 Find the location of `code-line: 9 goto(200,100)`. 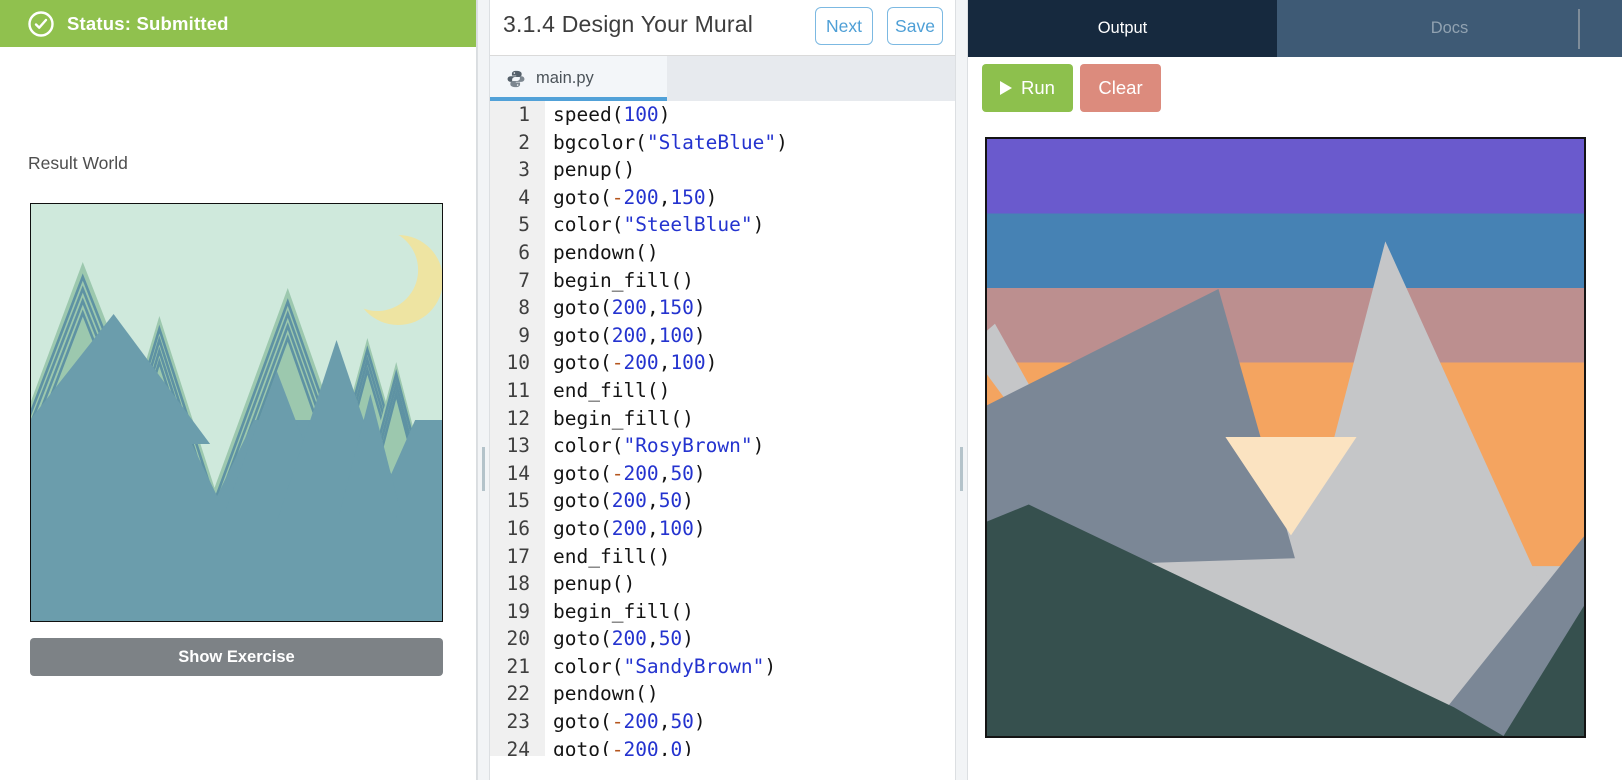

code-line: 9 goto(200,100) is located at coordinates (722, 336).